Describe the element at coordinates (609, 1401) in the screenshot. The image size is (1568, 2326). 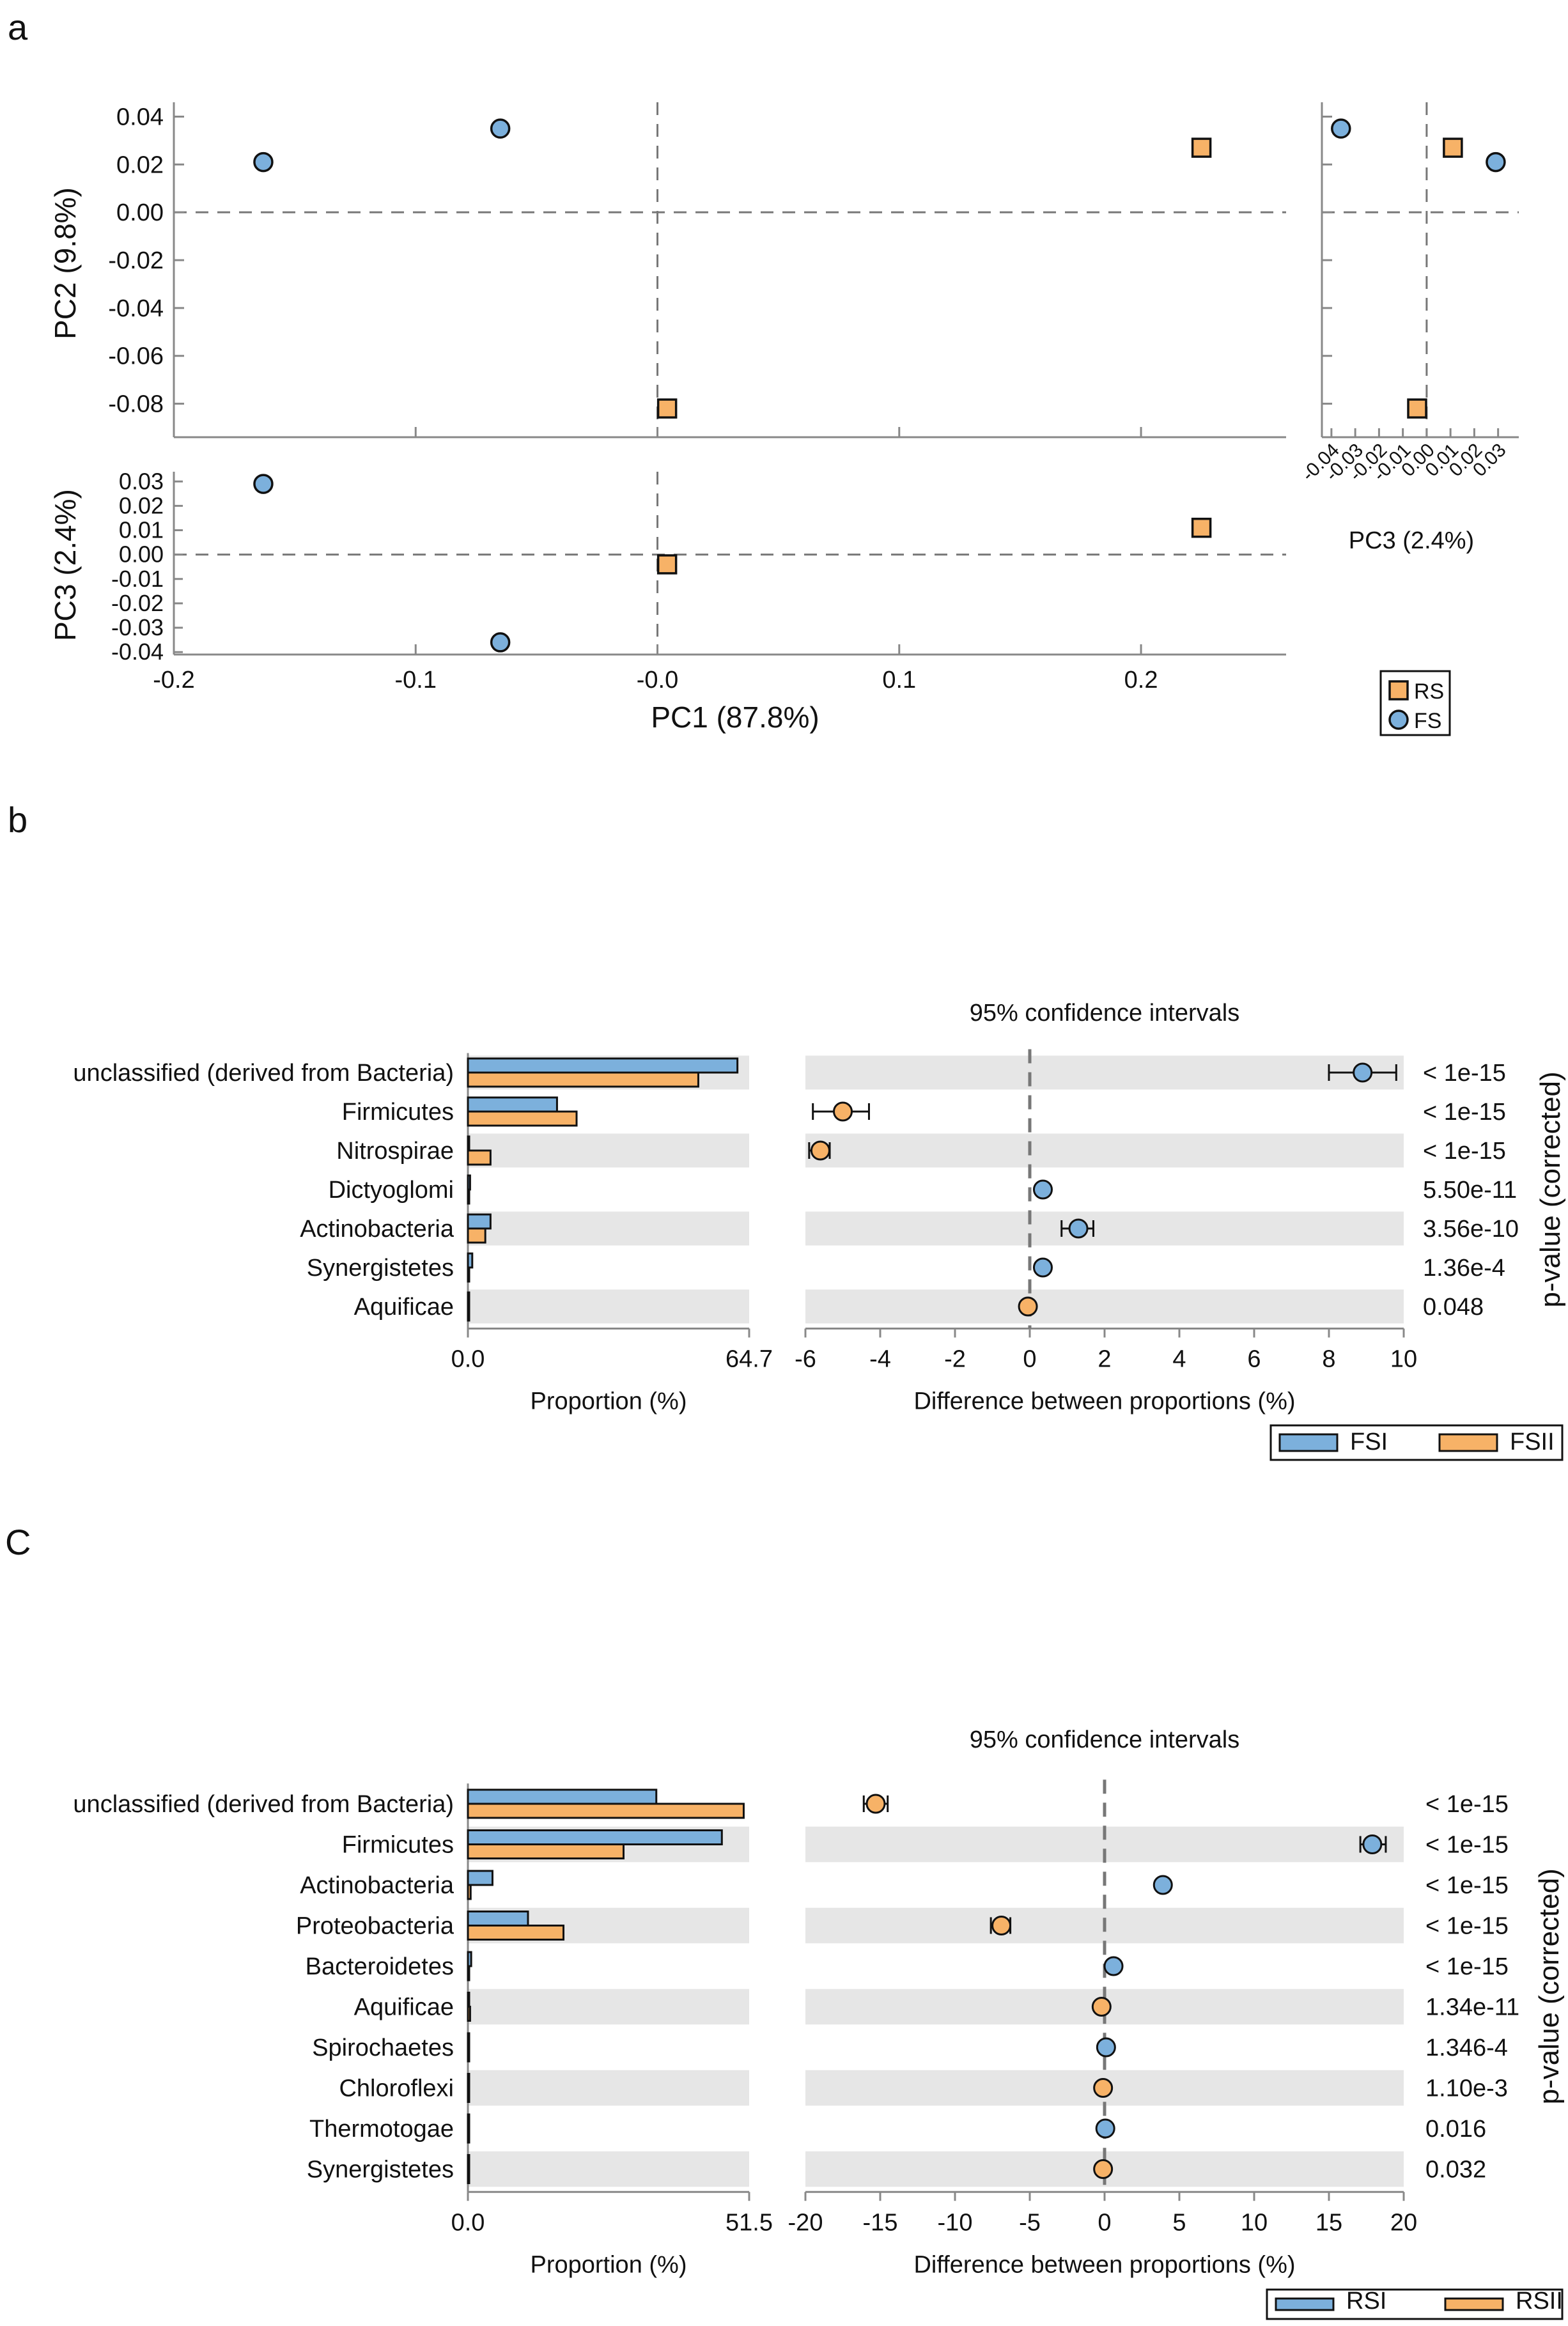
I see `eeb-prop-axis-title: Proportion (%)` at that location.